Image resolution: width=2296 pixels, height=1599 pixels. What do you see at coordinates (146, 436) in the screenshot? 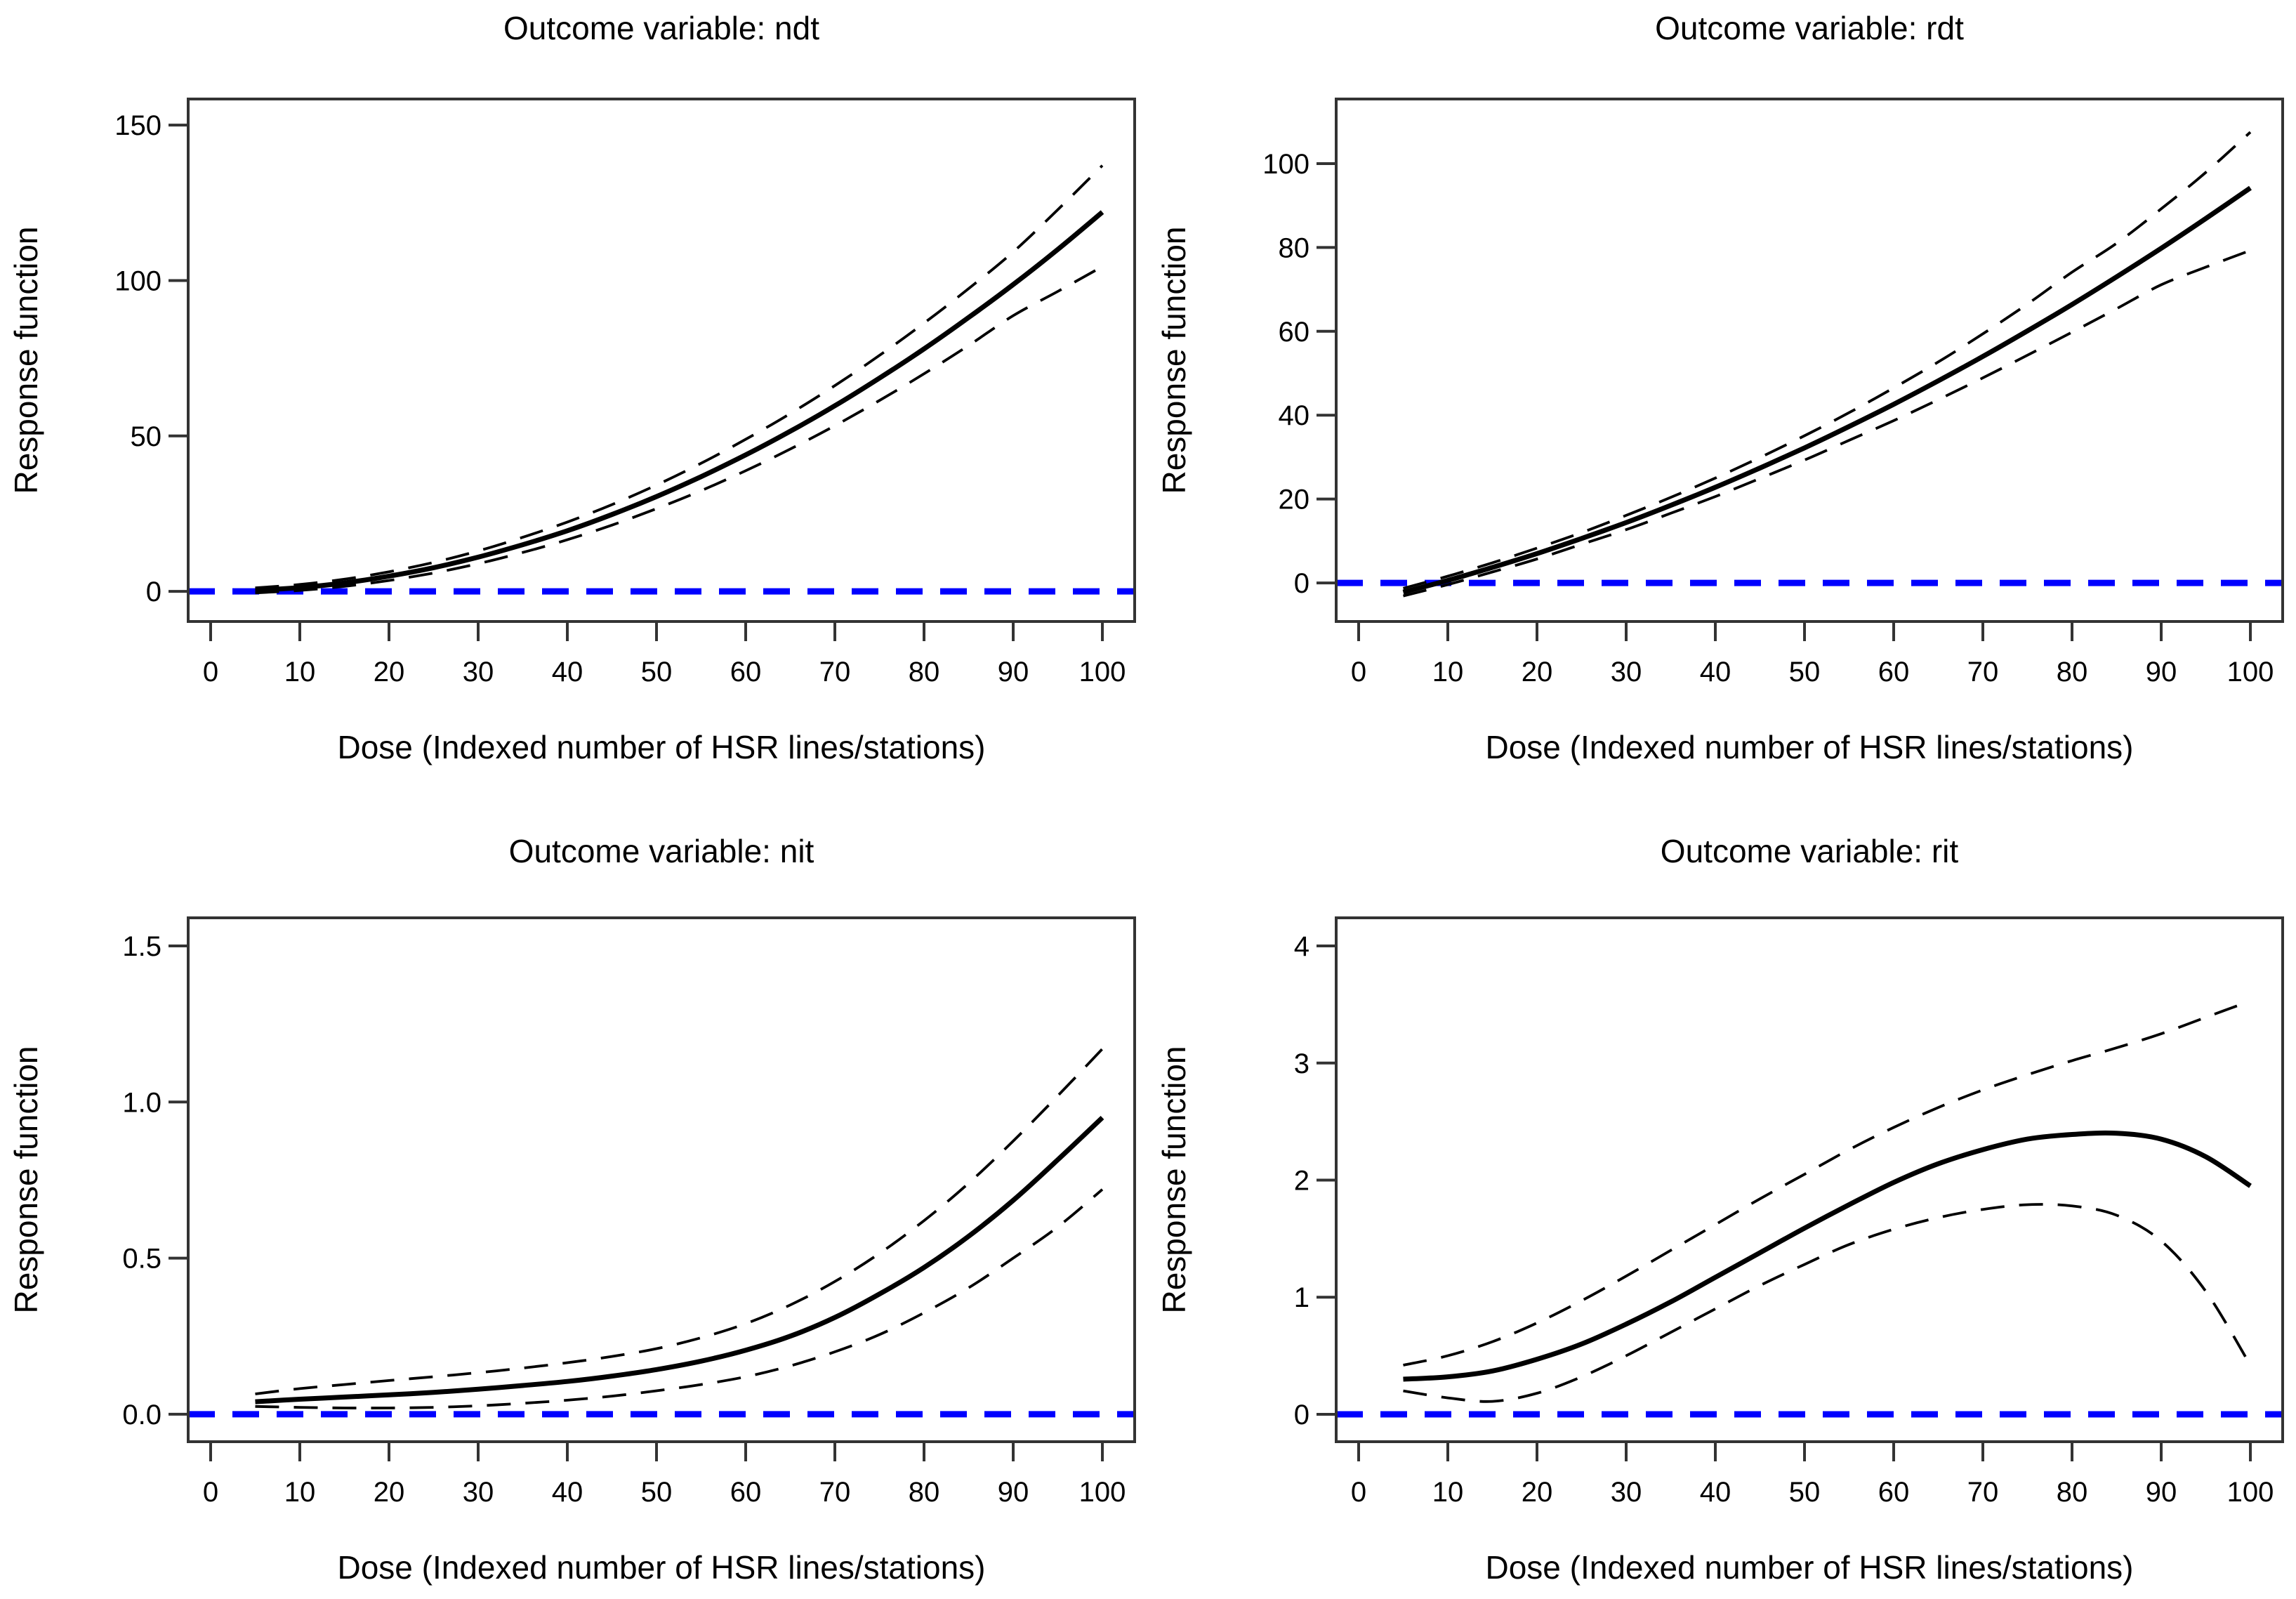
I see `y-tick-label: 50` at bounding box center [146, 436].